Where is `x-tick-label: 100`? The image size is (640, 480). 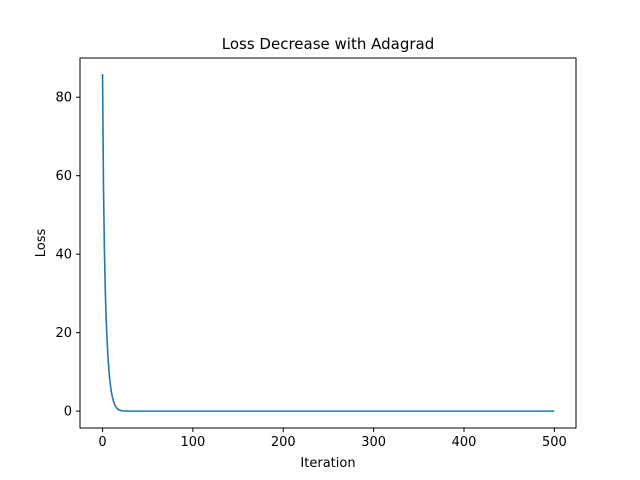 x-tick-label: 100 is located at coordinates (192, 442).